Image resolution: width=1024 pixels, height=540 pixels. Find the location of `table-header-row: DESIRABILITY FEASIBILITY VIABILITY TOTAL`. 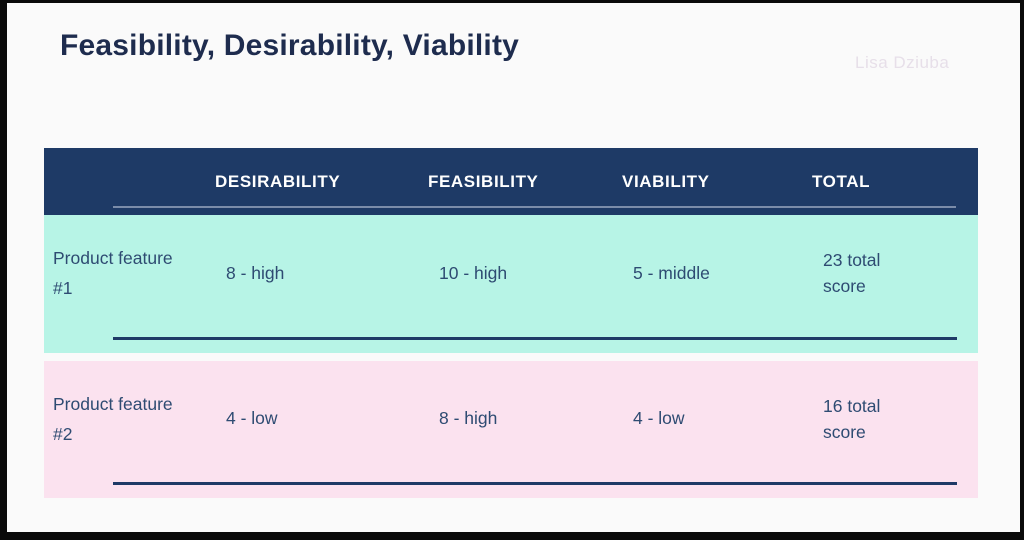

table-header-row: DESIRABILITY FEASIBILITY VIABILITY TOTAL is located at coordinates (511, 181).